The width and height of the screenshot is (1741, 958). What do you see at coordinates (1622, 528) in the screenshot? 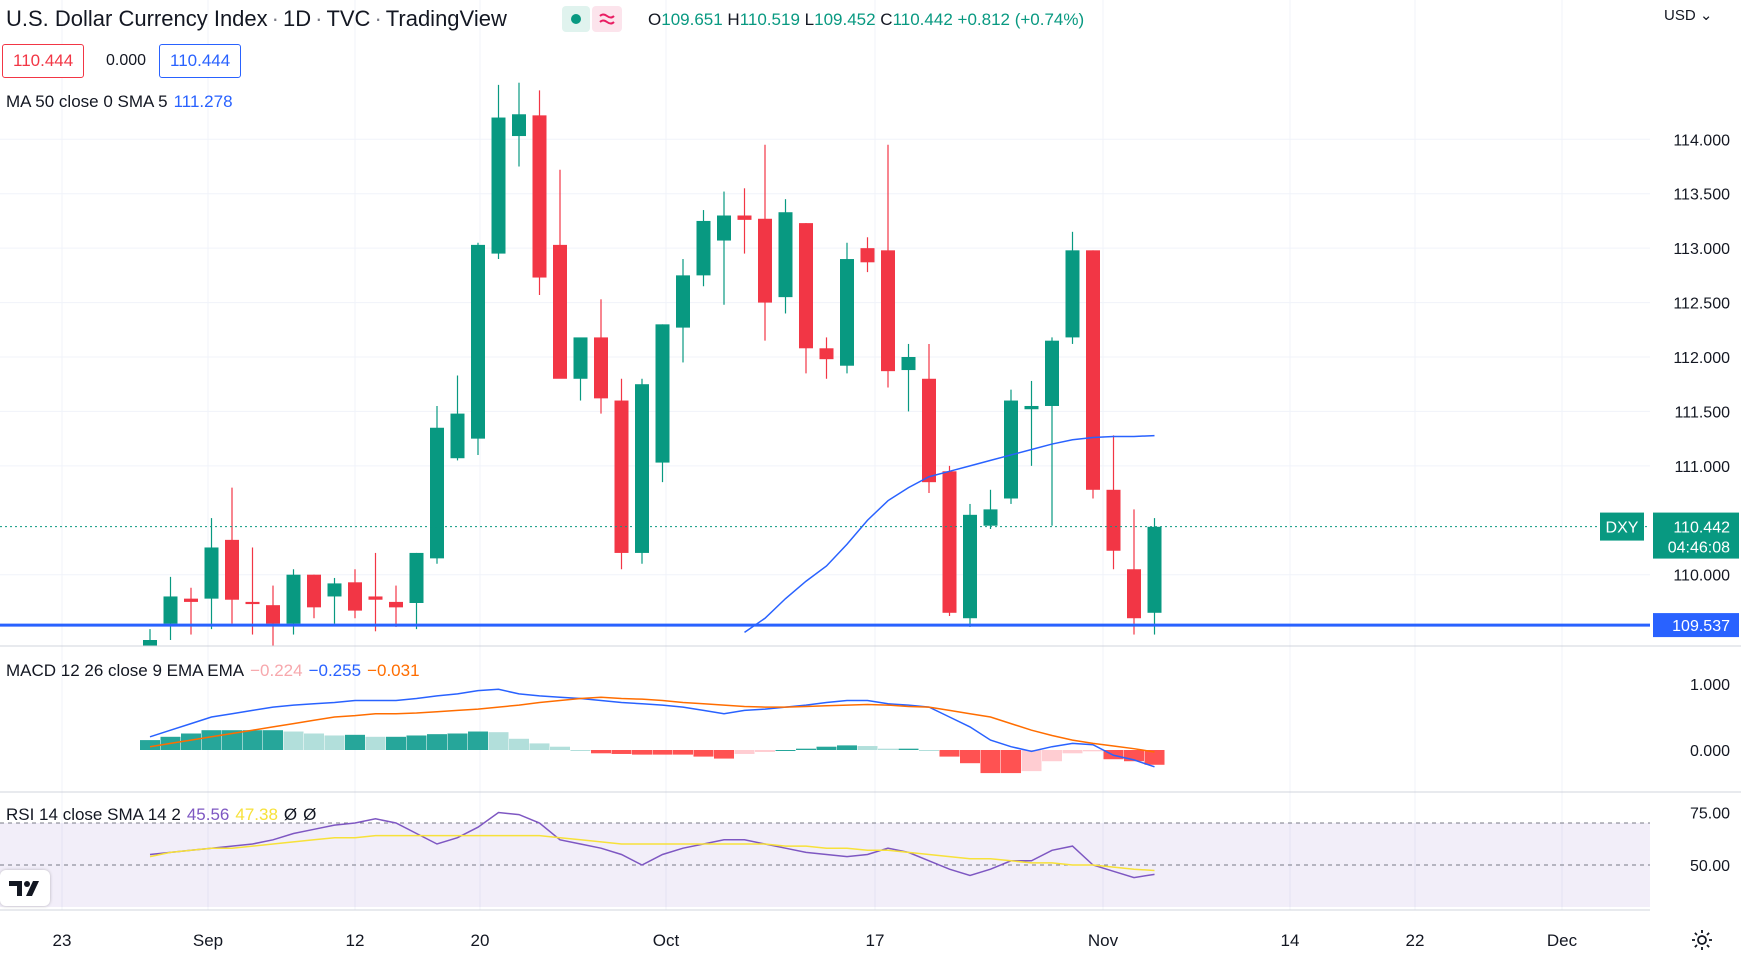
I see `symbol-tag-label: DXY` at bounding box center [1622, 528].